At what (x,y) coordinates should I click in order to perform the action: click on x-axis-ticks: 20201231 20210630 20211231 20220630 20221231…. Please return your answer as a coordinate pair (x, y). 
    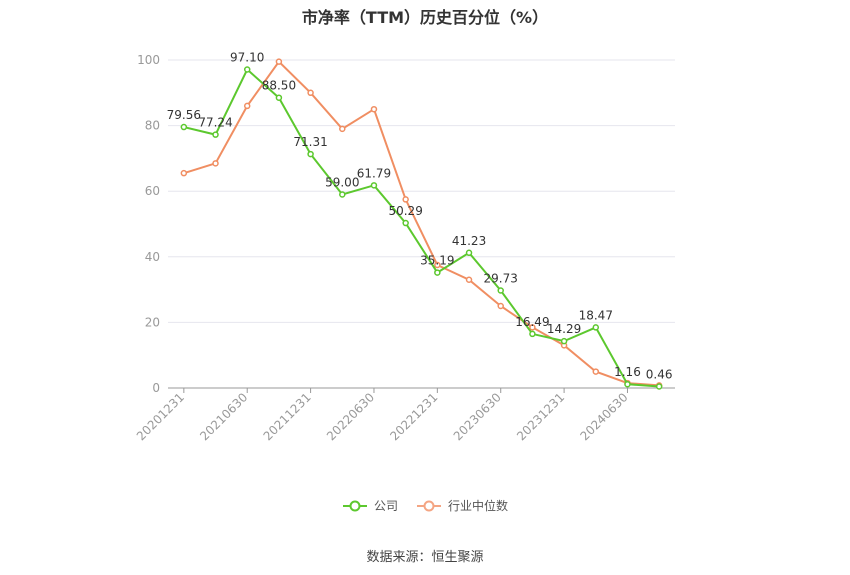
    Looking at the image, I should click on (382, 415).